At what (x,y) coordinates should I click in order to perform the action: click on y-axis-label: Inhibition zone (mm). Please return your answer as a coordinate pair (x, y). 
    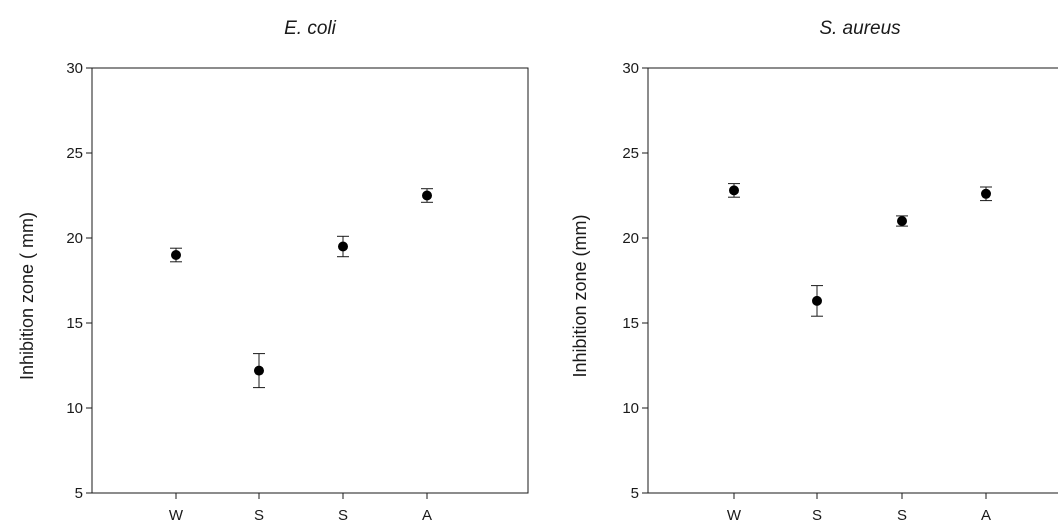
    Looking at the image, I should click on (580, 295).